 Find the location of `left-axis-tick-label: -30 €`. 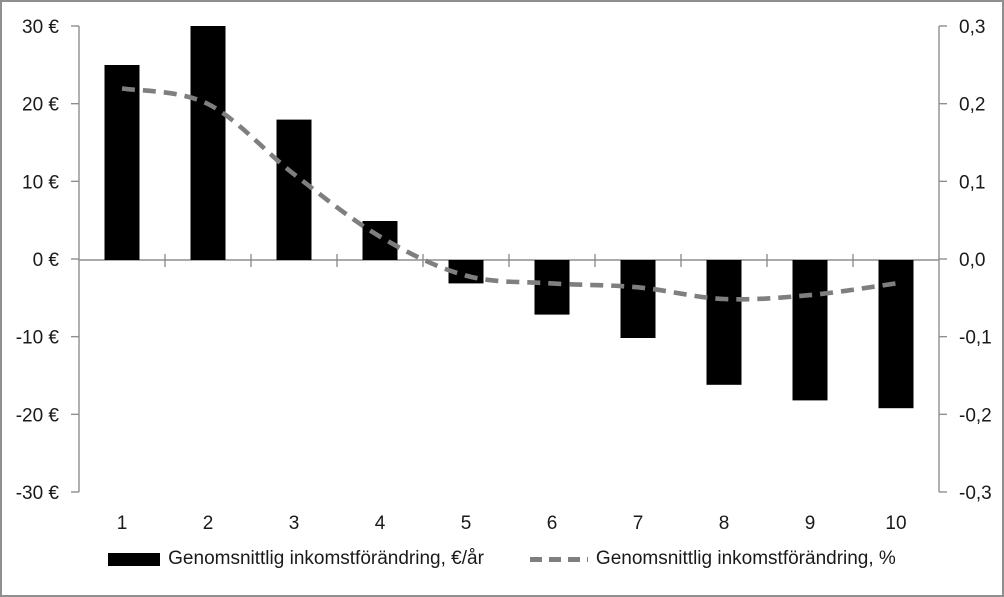

left-axis-tick-label: -30 € is located at coordinates (38, 493).